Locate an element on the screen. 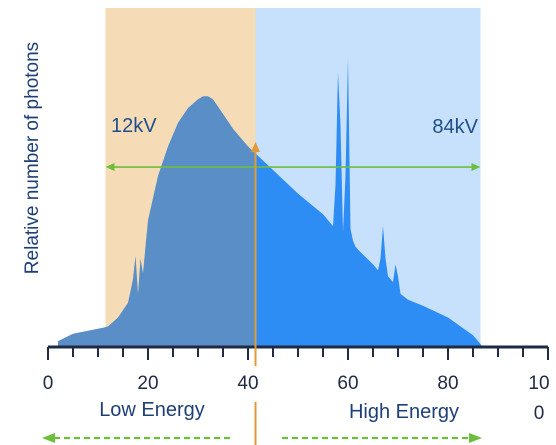 The width and height of the screenshot is (556, 445). x-tick-label: 80 is located at coordinates (447, 383).